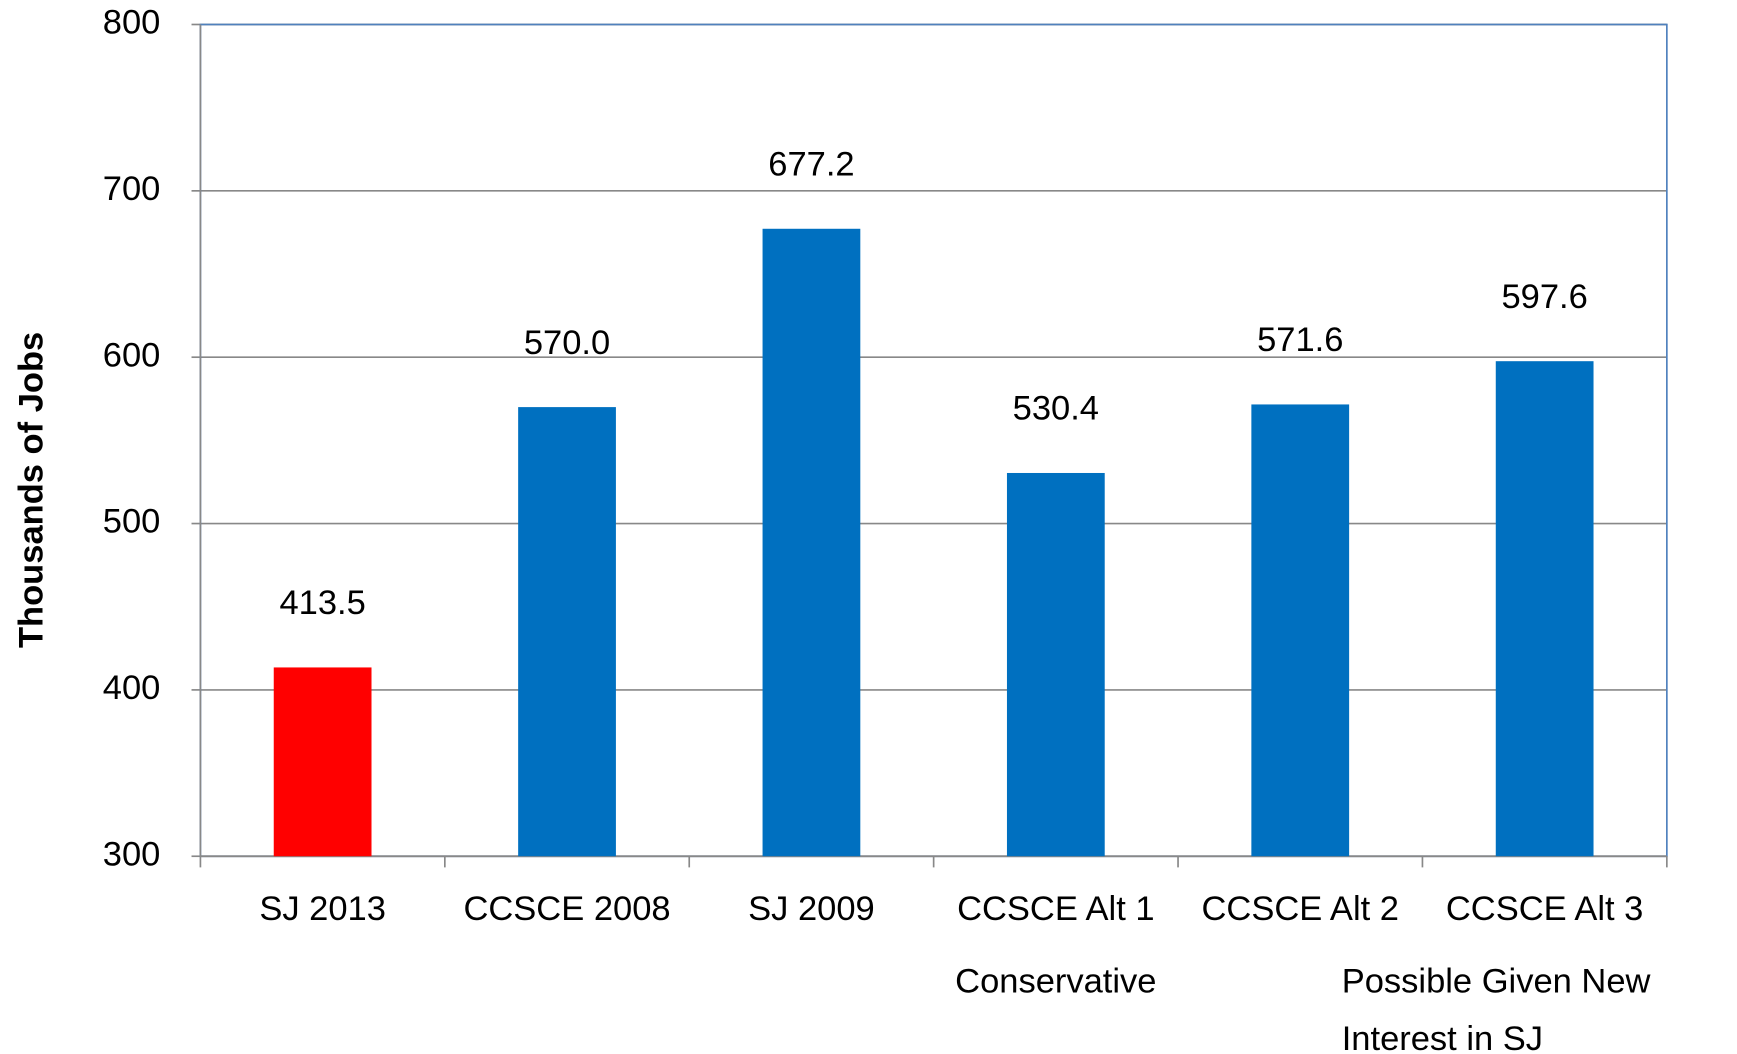 This screenshot has width=1737, height=1054. Describe the element at coordinates (567, 343) in the screenshot. I see `data-label: 570.0` at that location.